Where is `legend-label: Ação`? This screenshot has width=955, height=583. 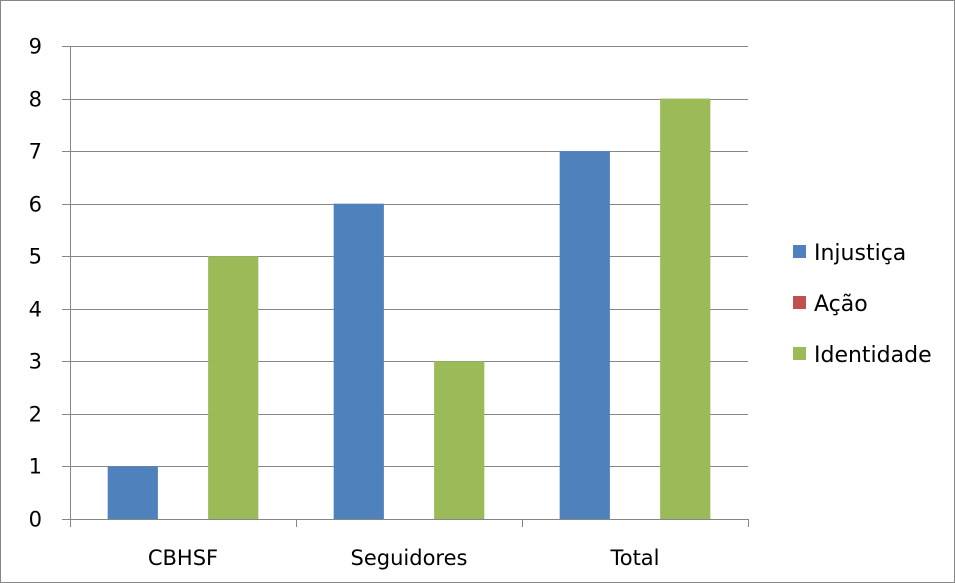
legend-label: Ação is located at coordinates (841, 304).